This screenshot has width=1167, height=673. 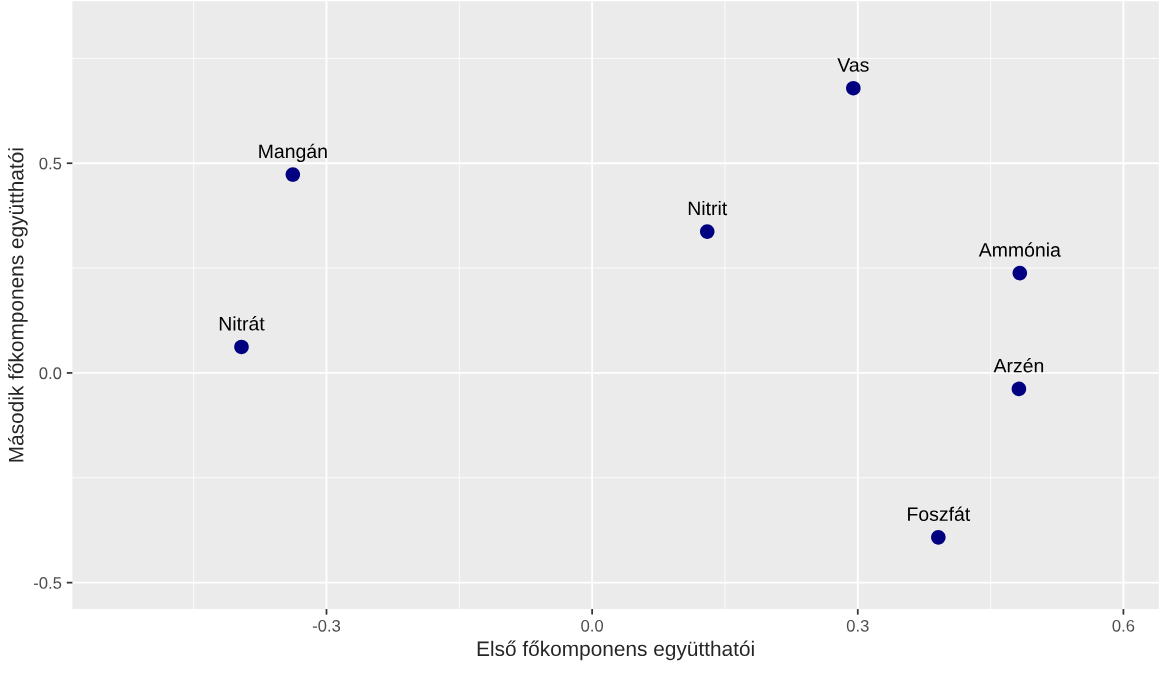 I want to click on annotation: Arzén, so click(x=1018, y=365).